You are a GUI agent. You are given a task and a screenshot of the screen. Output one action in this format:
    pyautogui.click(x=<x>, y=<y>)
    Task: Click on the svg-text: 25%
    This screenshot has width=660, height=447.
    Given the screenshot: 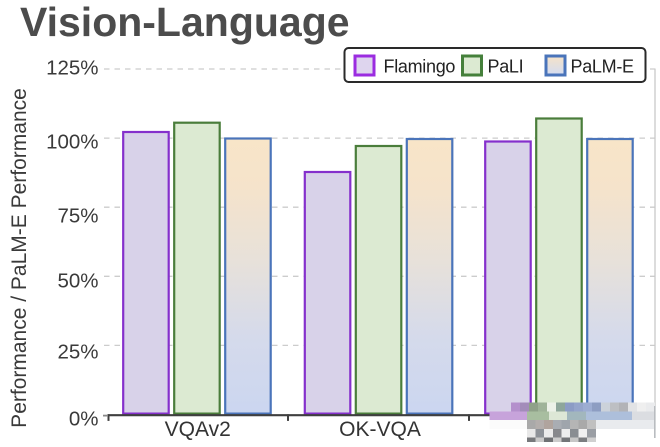 What is the action you would take?
    pyautogui.click(x=77, y=352)
    